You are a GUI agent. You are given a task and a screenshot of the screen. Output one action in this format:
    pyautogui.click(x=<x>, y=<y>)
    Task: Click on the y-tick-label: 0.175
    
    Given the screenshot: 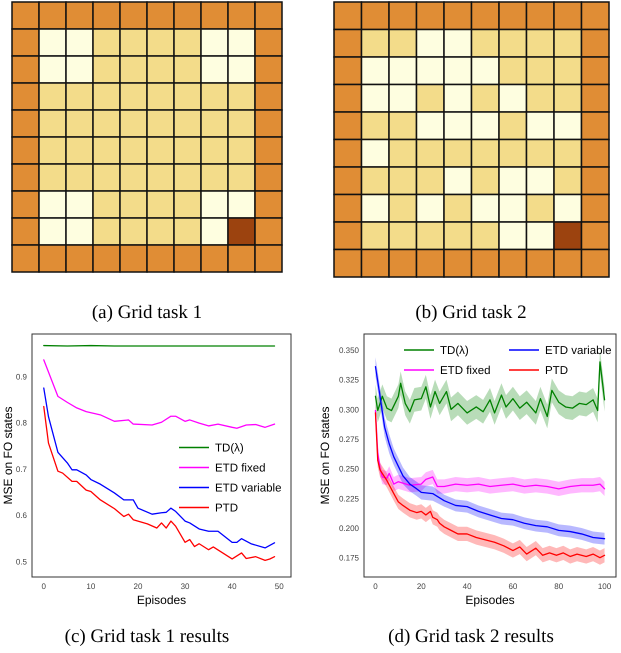 What is the action you would take?
    pyautogui.click(x=349, y=558)
    